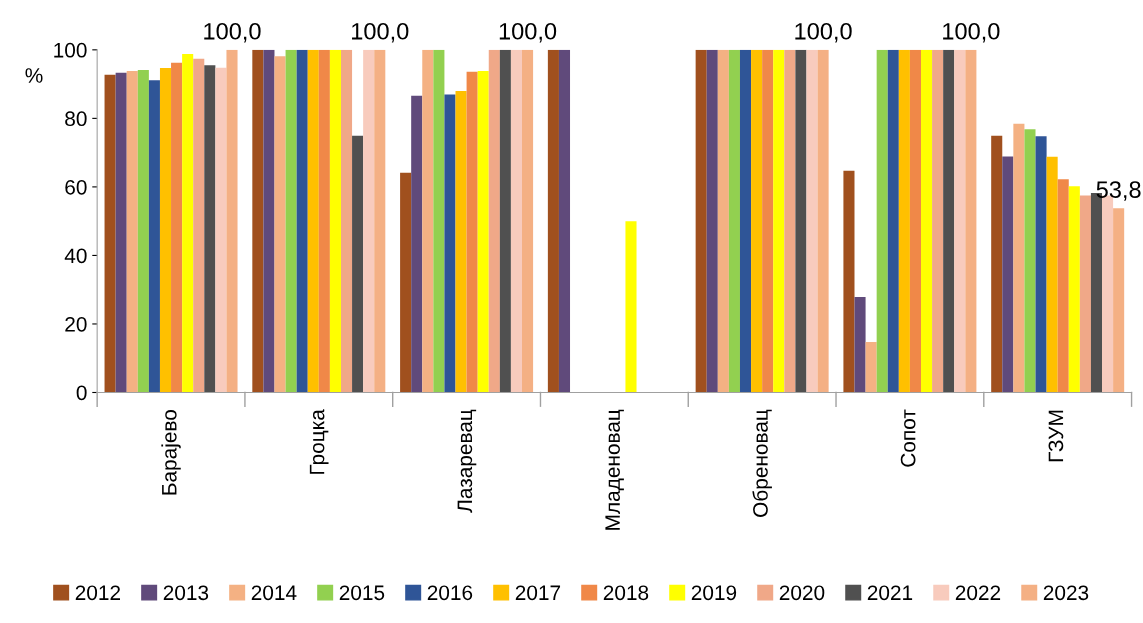  Describe the element at coordinates (714, 593) in the screenshot. I see `legend-label: 2019` at that location.